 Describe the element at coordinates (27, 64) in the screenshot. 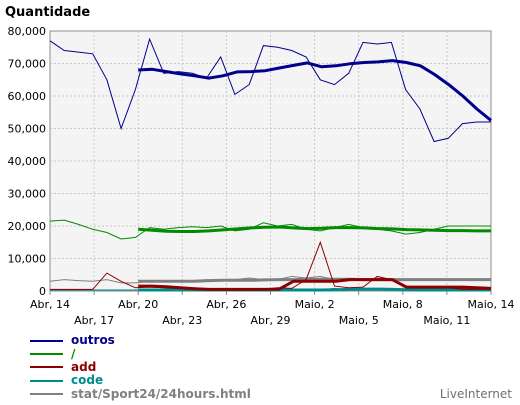

I see `y-tick-label: 70,000` at that location.